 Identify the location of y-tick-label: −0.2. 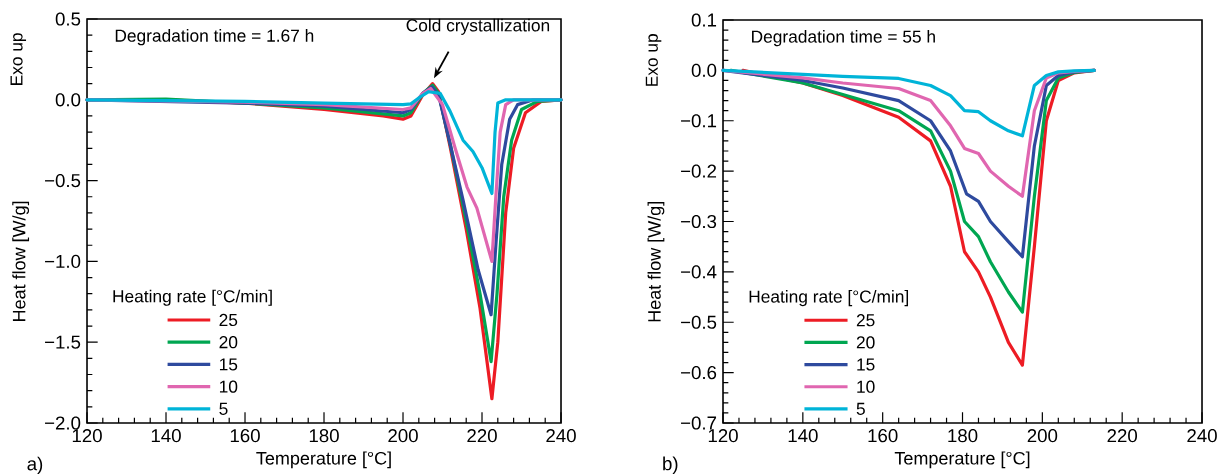
(699, 171).